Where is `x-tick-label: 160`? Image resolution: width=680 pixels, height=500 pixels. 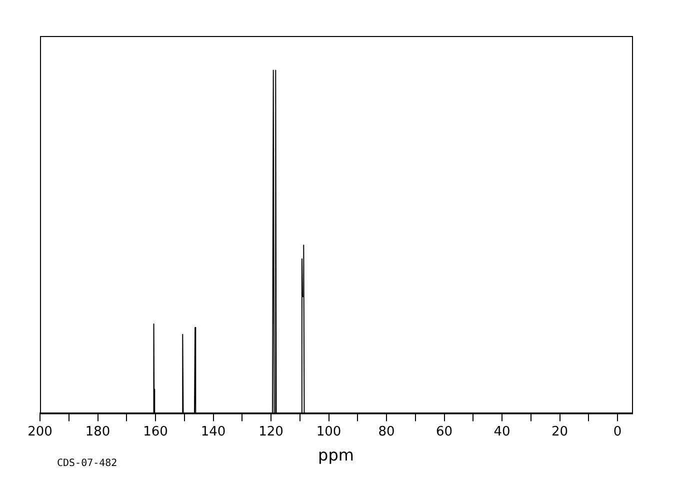 x-tick-label: 160 is located at coordinates (155, 432).